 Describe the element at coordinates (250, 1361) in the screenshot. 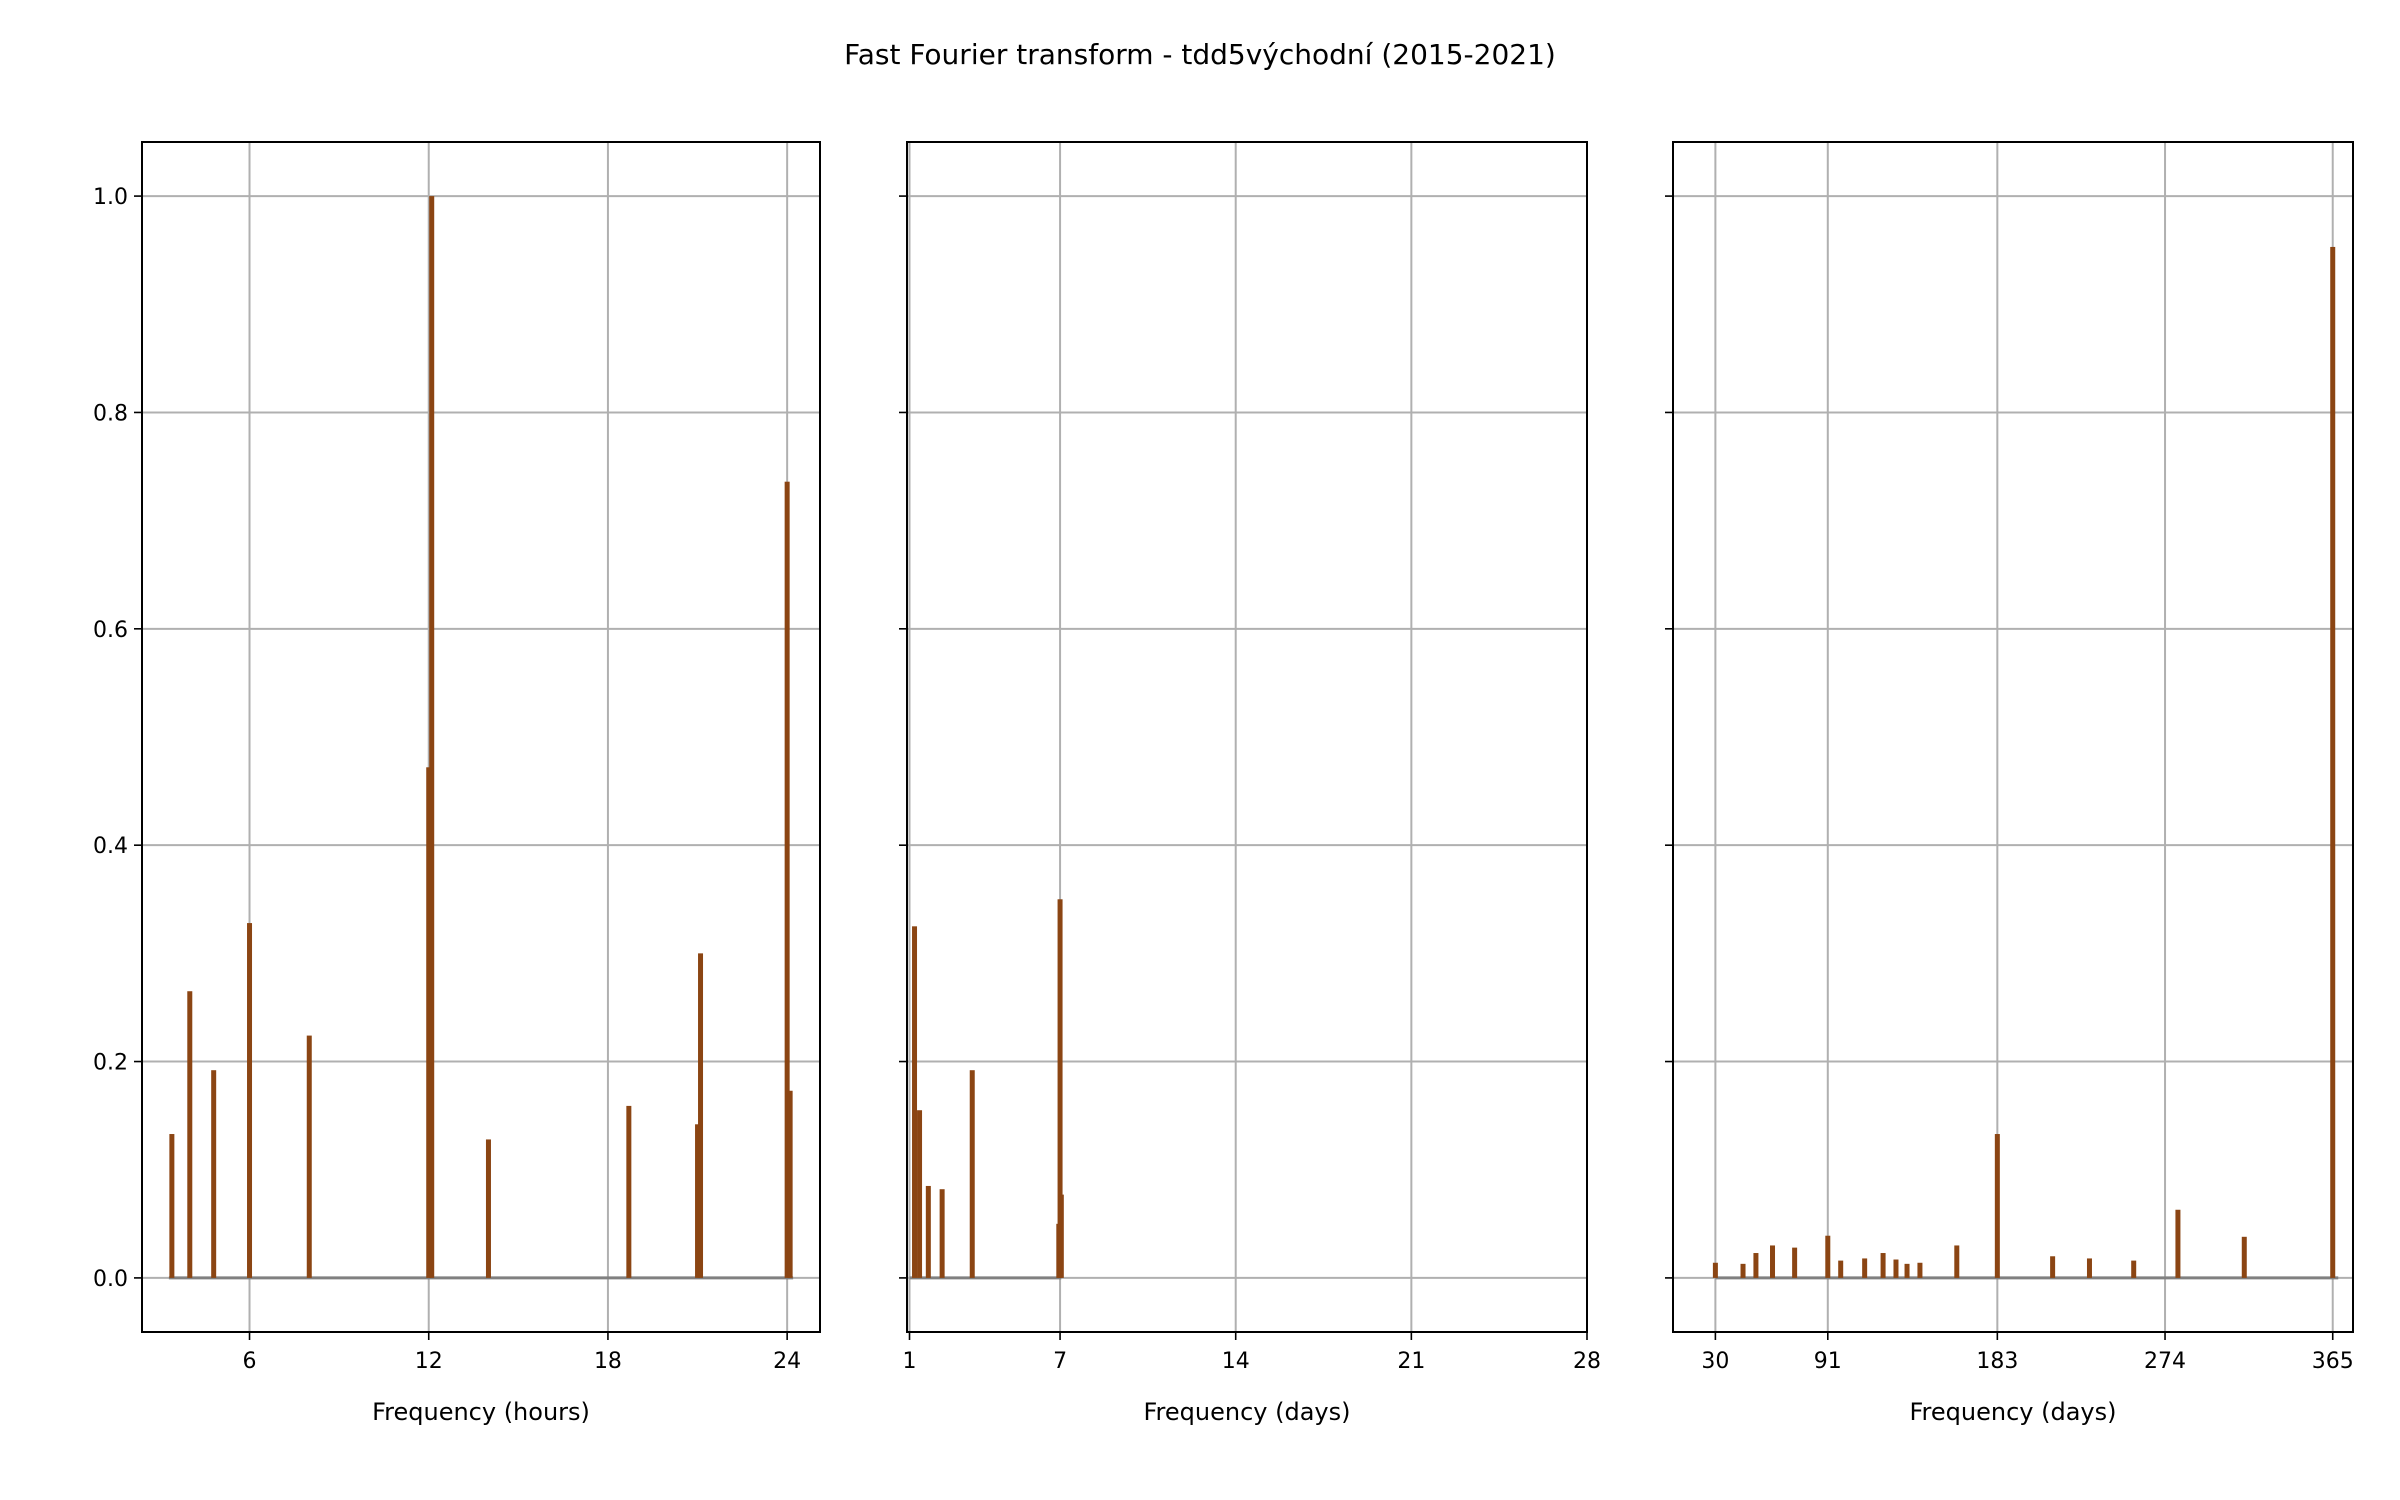

I see `x-tick-label: 6` at that location.